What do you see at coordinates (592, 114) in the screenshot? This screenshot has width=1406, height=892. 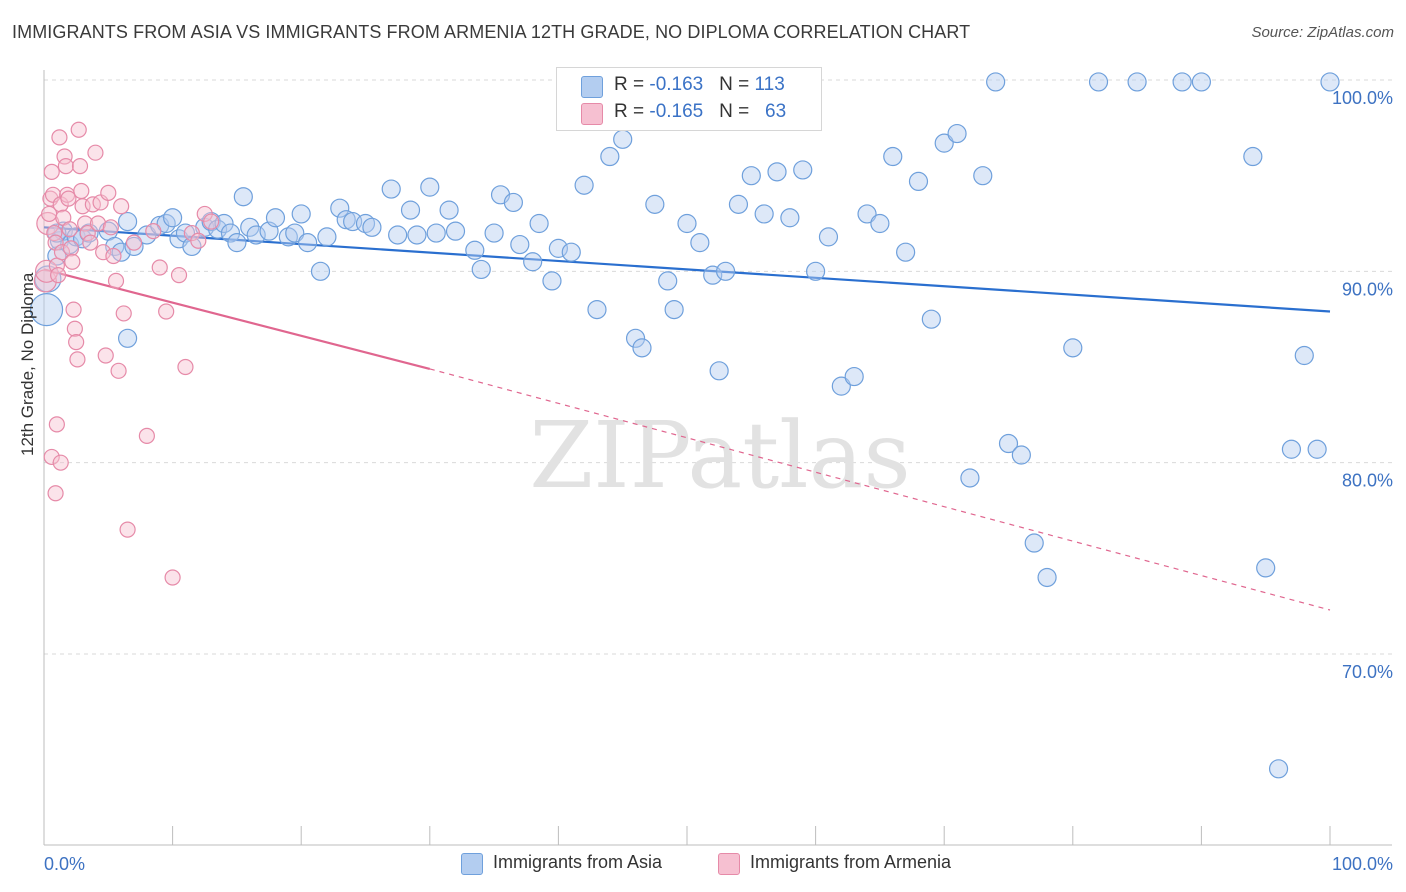 I see `armenia-swatch` at bounding box center [592, 114].